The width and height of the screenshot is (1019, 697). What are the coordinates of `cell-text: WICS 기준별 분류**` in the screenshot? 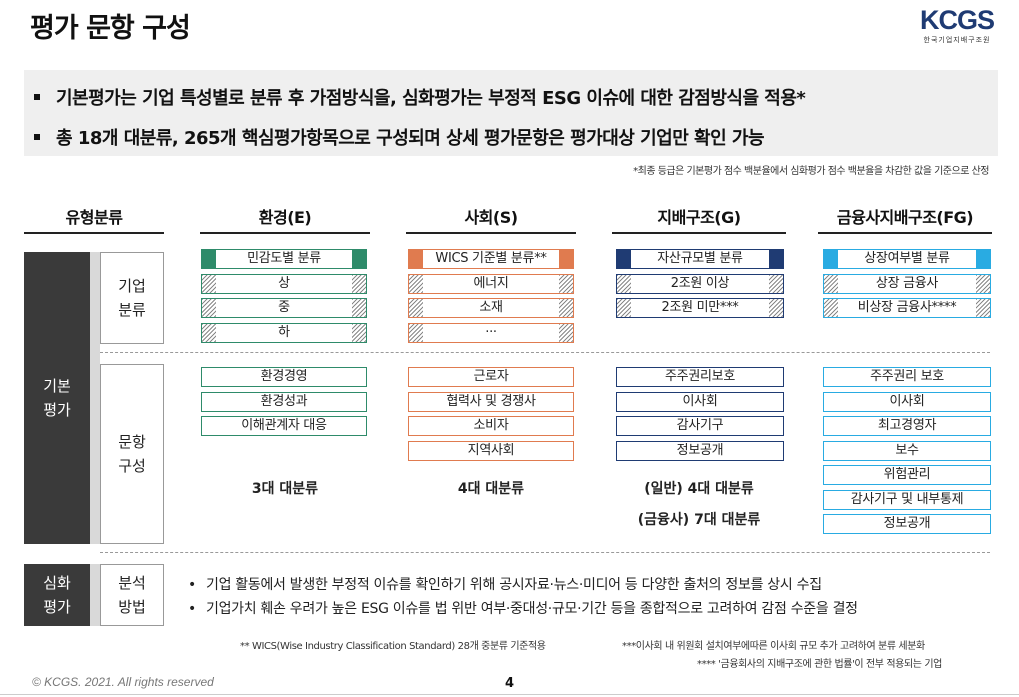 It's located at (491, 258).